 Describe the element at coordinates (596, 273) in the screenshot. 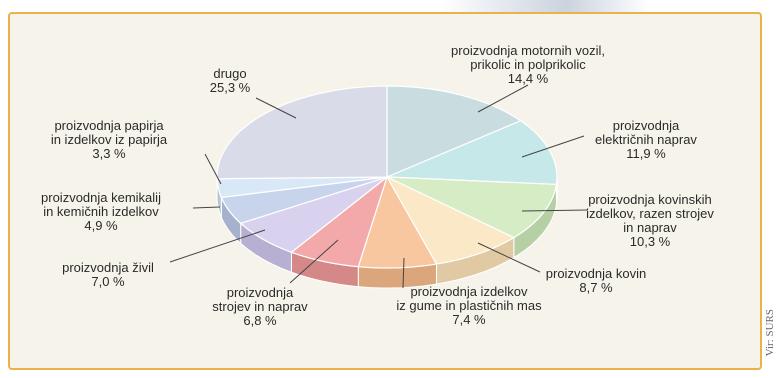

I see `slice-label-line: proizvodnja kovin` at that location.